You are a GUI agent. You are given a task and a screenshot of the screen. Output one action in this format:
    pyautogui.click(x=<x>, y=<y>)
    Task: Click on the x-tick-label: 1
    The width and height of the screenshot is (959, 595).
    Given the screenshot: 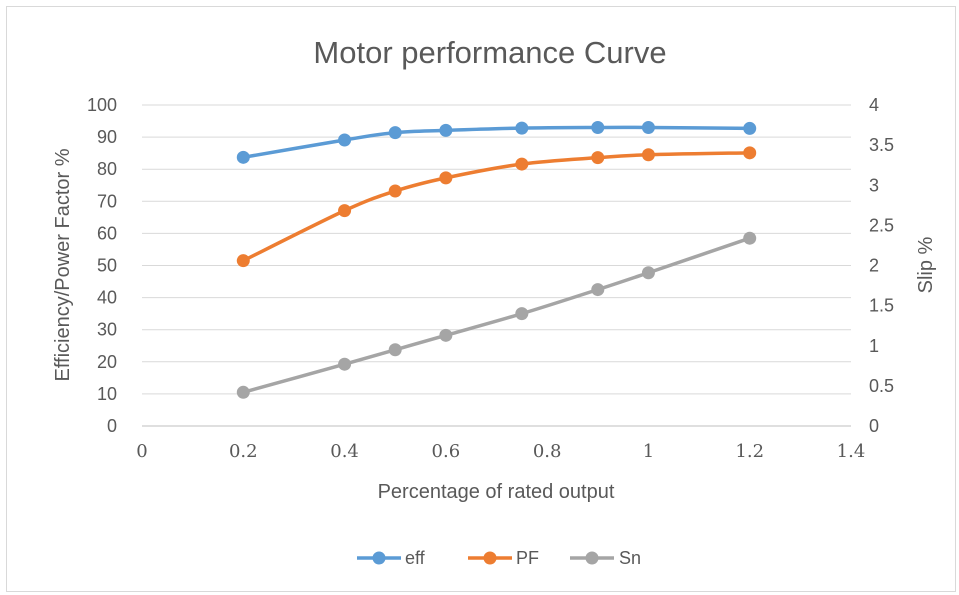 What is the action you would take?
    pyautogui.click(x=648, y=451)
    